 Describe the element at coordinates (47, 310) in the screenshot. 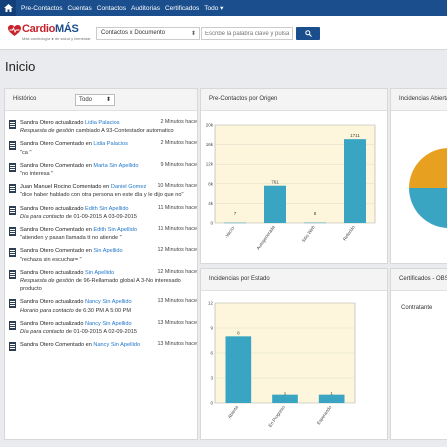

I see `list-item-detail-label: Horario para contacto` at that location.